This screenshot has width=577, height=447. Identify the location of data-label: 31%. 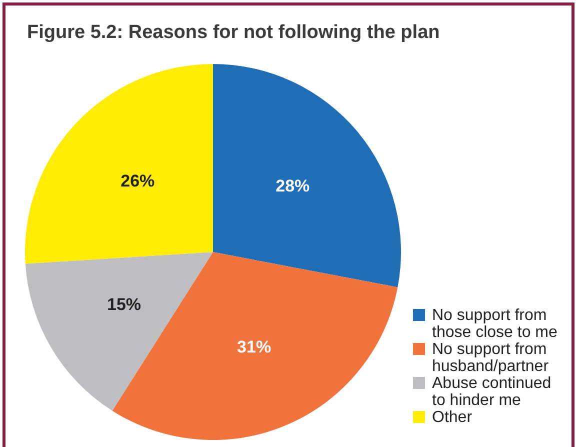
(254, 346).